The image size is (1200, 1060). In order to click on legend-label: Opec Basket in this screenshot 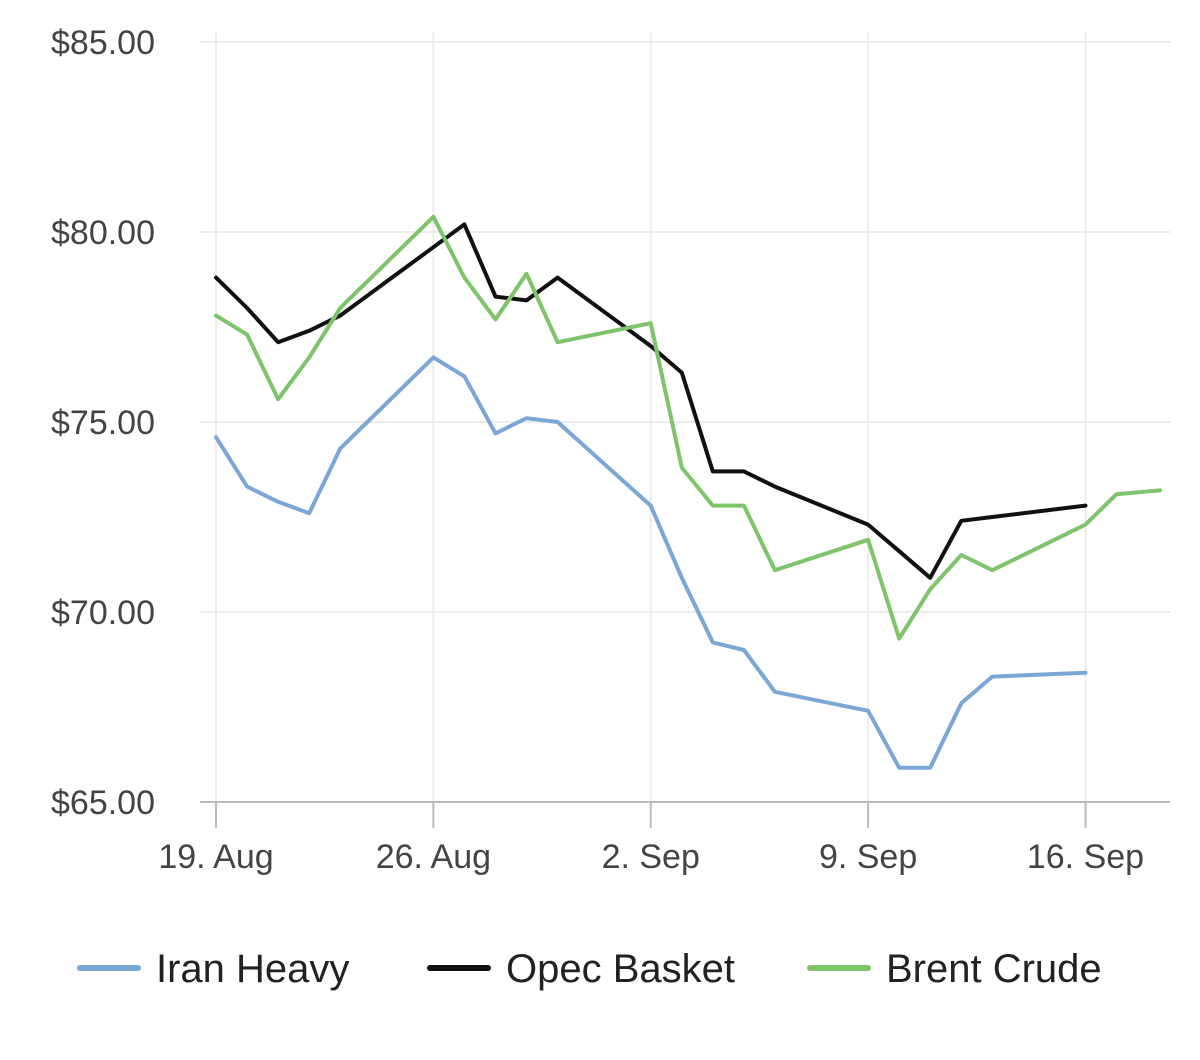, I will do `click(620, 969)`.